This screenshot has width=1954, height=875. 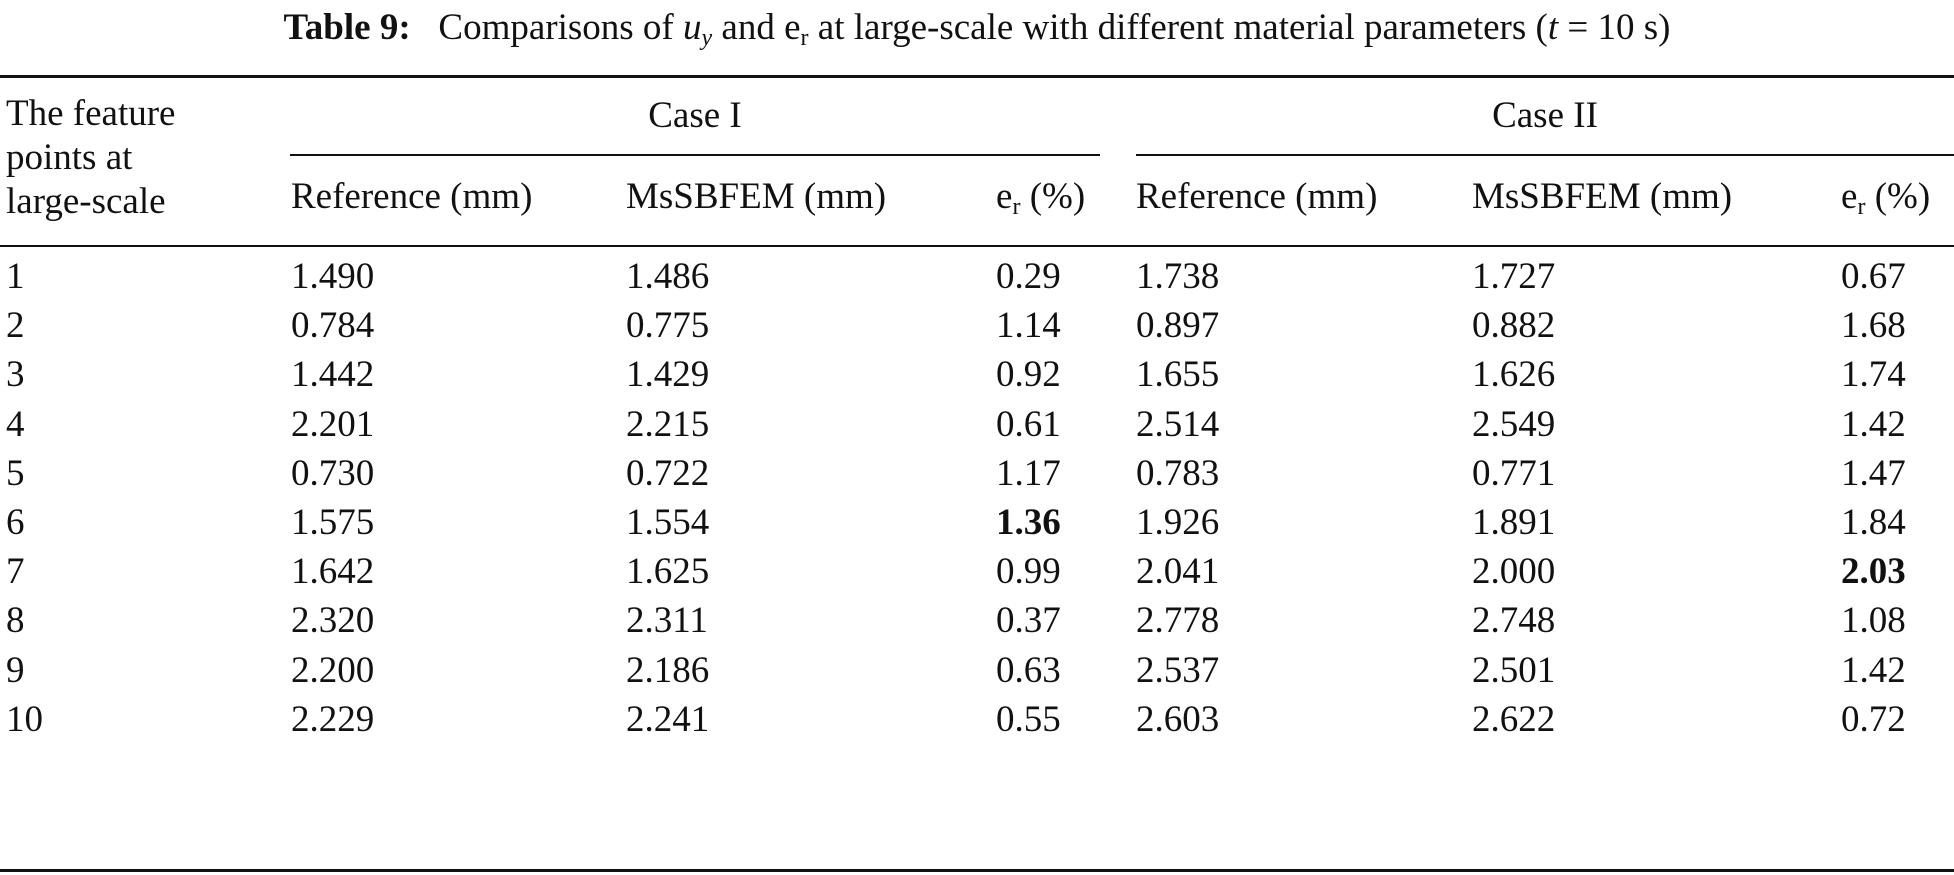 I want to click on caption-er-symbol: e, so click(x=792, y=27).